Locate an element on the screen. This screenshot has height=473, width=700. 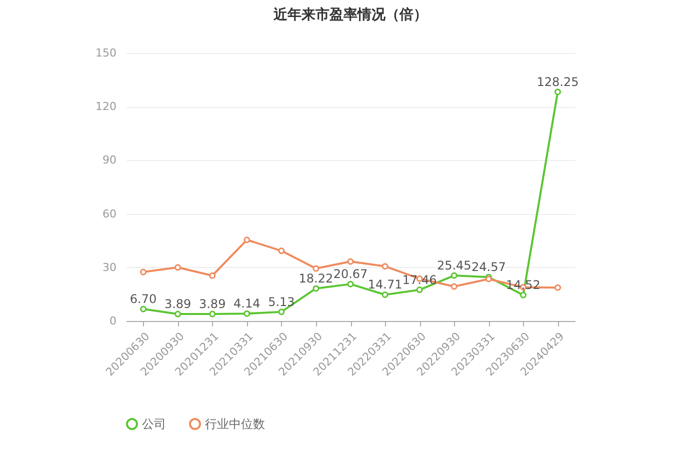
data-label: 25.45 is located at coordinates (454, 265).